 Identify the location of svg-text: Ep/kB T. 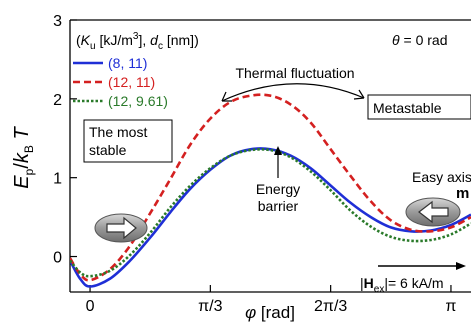
(23, 157).